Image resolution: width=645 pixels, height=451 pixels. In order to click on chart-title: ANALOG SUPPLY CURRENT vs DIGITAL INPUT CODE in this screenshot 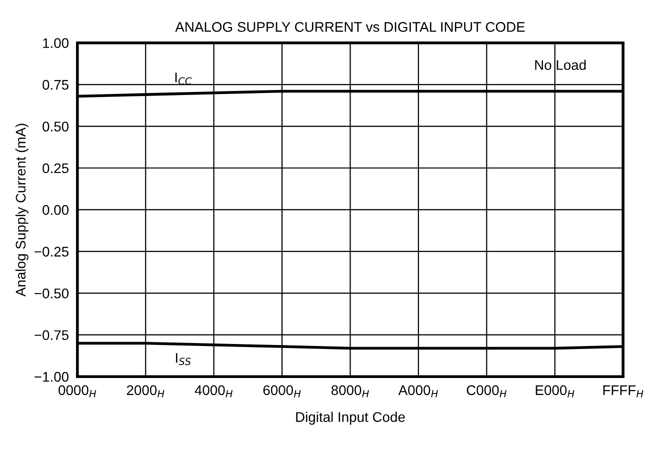, I will do `click(350, 27)`.